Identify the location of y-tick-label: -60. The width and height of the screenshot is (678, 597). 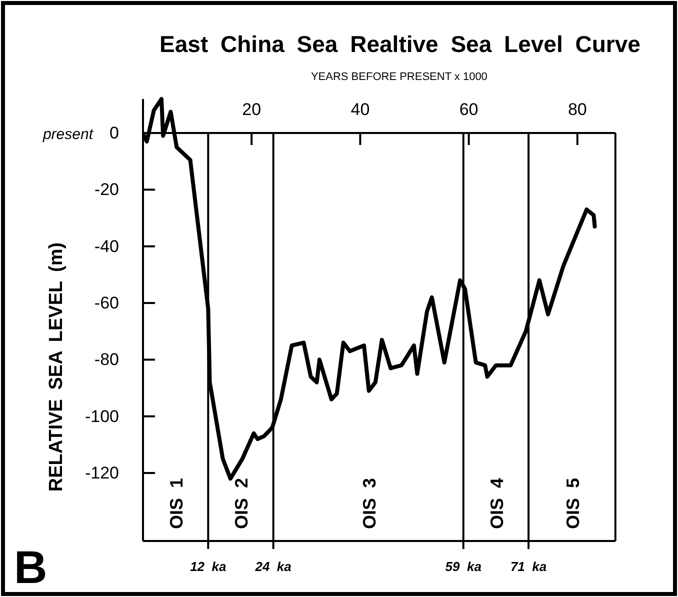
(106, 302).